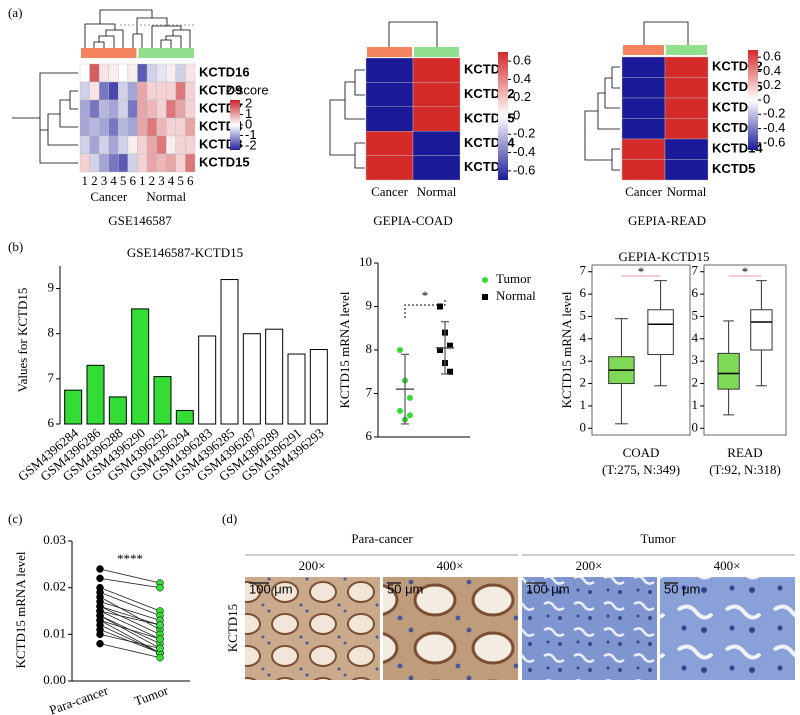 This screenshot has width=800, height=715. What do you see at coordinates (185, 252) in the screenshot?
I see `chart-title: GSE146587-KCTD15` at bounding box center [185, 252].